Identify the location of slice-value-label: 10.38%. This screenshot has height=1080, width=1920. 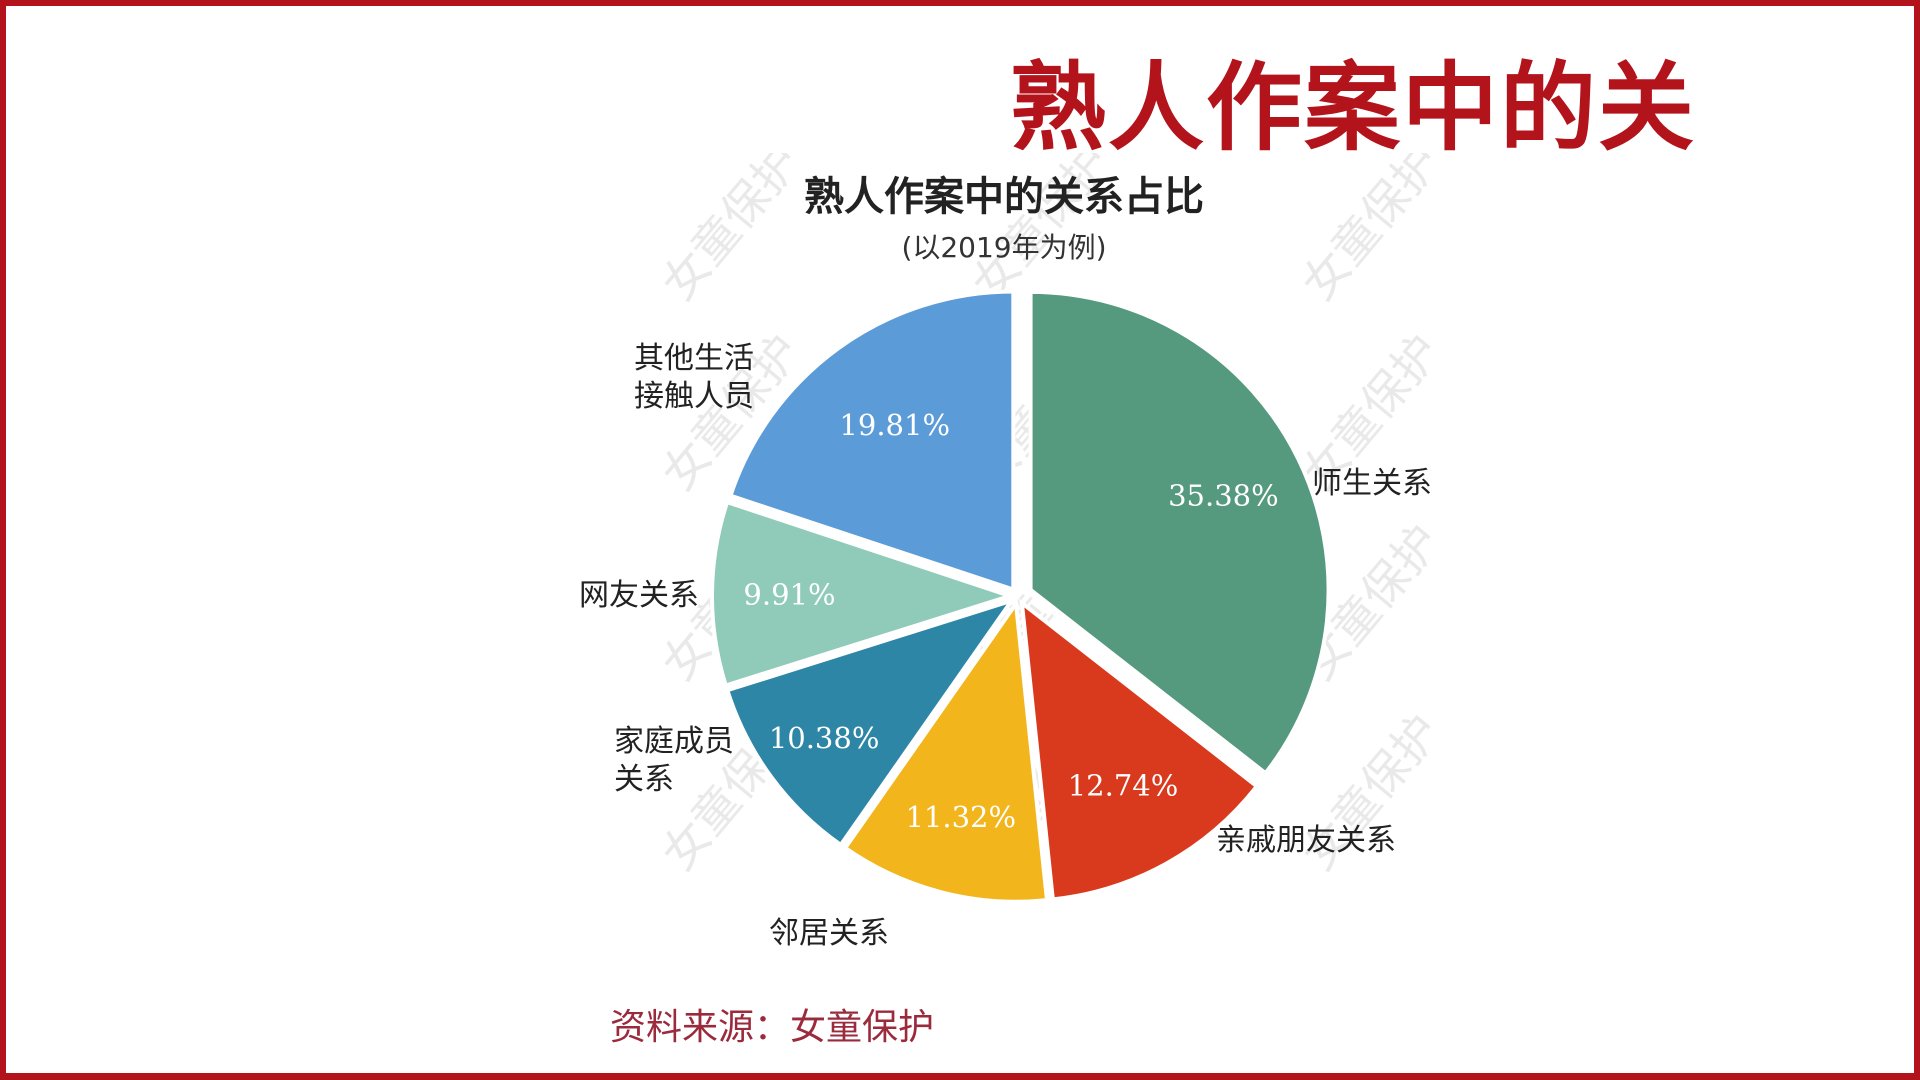
(824, 738).